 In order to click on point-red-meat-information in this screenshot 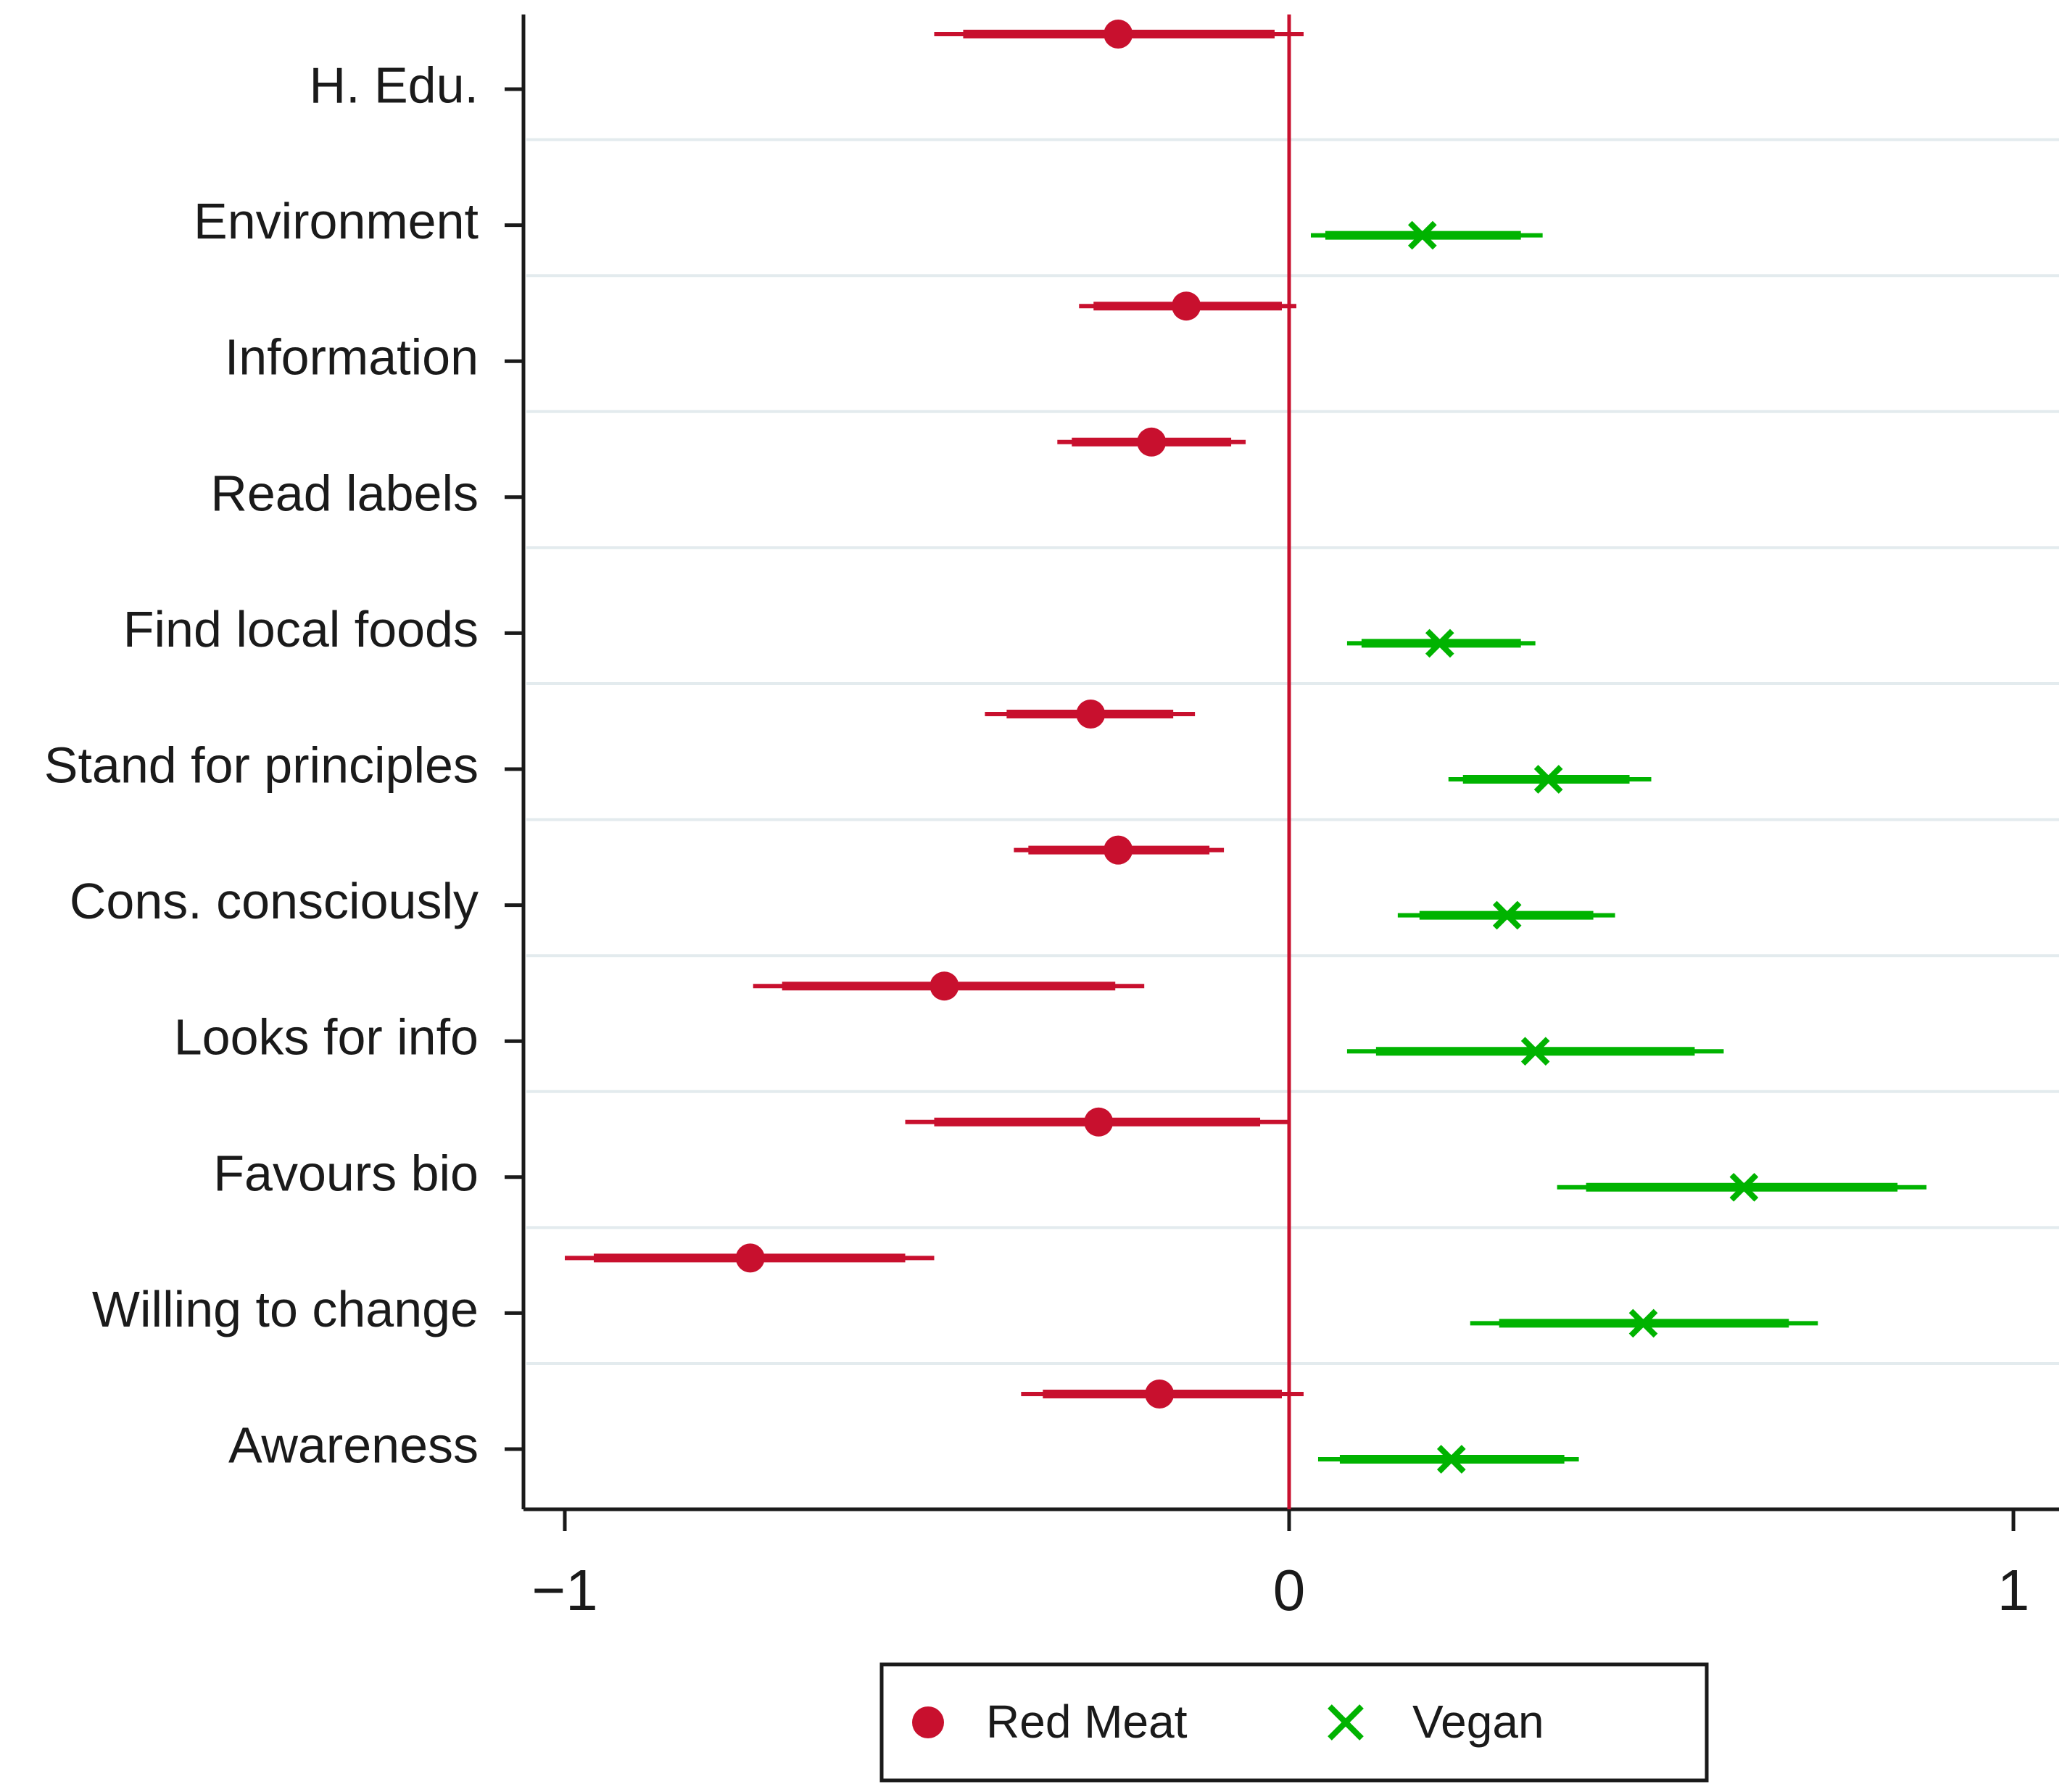, I will do `click(1187, 306)`.